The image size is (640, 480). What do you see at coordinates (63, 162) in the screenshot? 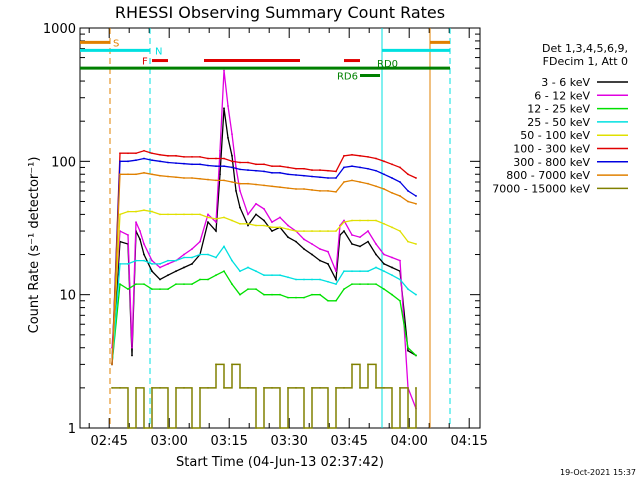
I see `y-tick-label: 100` at bounding box center [63, 162].